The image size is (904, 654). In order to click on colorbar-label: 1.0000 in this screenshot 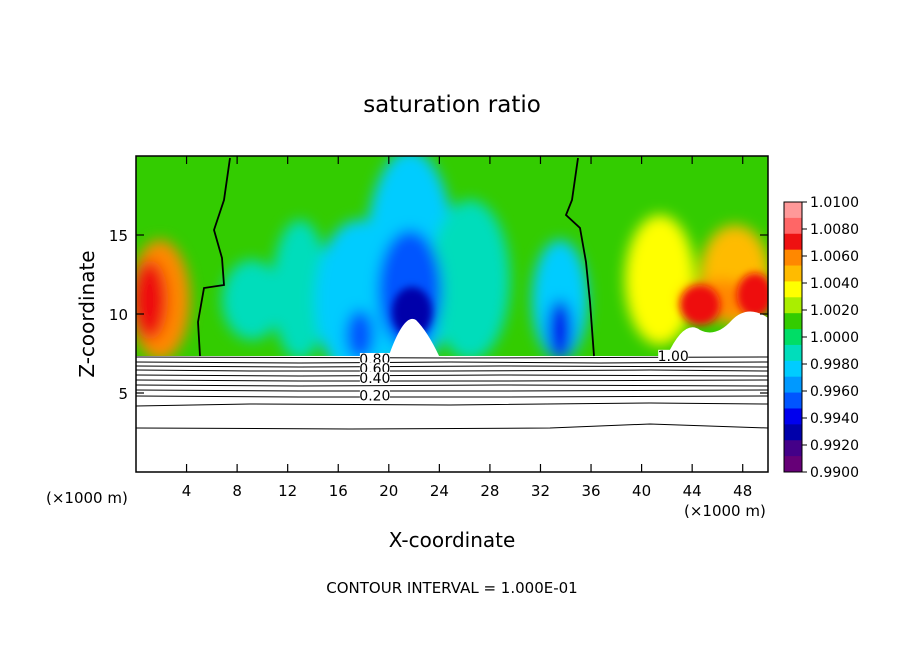, I will do `click(834, 338)`.